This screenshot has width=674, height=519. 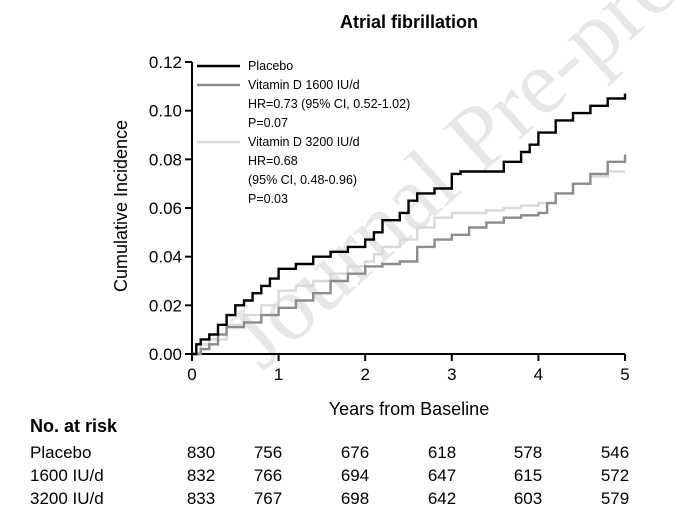 I want to click on y-tick-label: 0.08, so click(x=165, y=159).